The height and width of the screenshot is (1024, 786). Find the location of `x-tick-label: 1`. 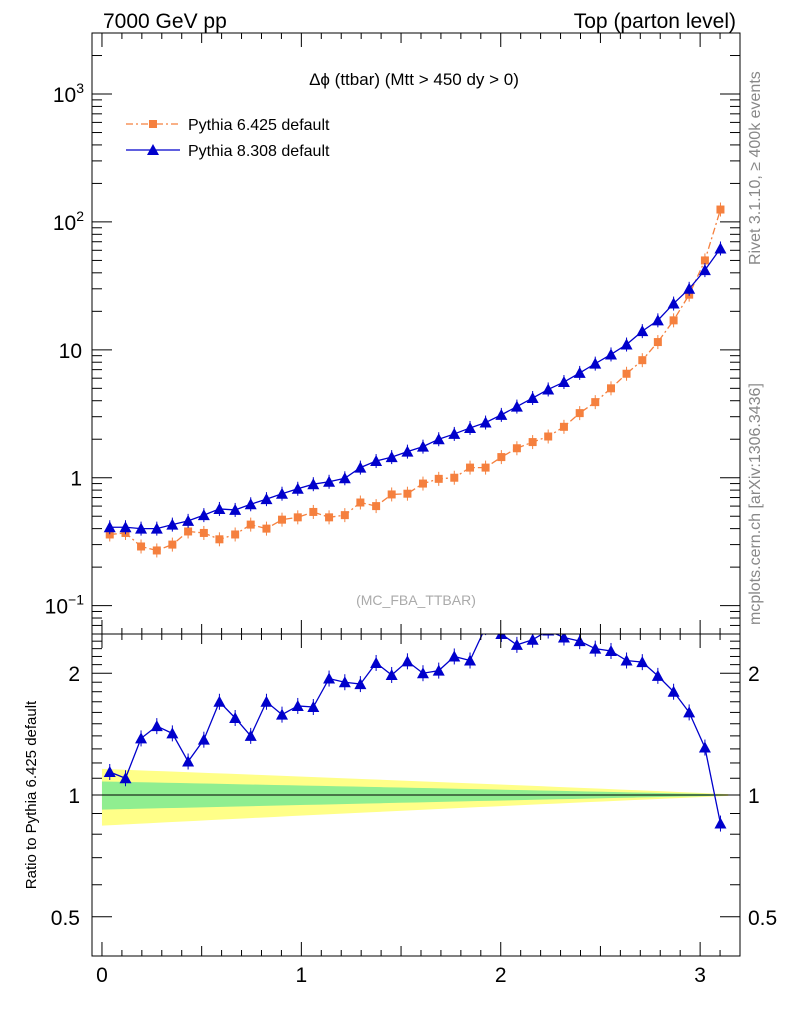

x-tick-label: 1 is located at coordinates (302, 975).